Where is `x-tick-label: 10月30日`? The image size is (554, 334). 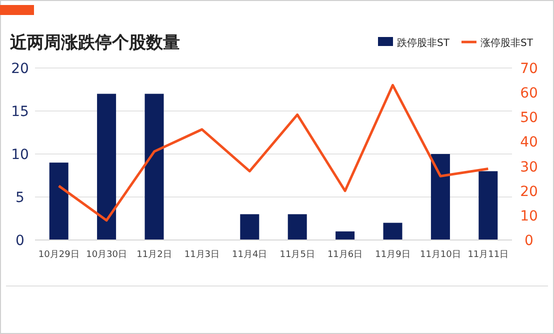 x-tick-label: 10月30日 is located at coordinates (107, 255).